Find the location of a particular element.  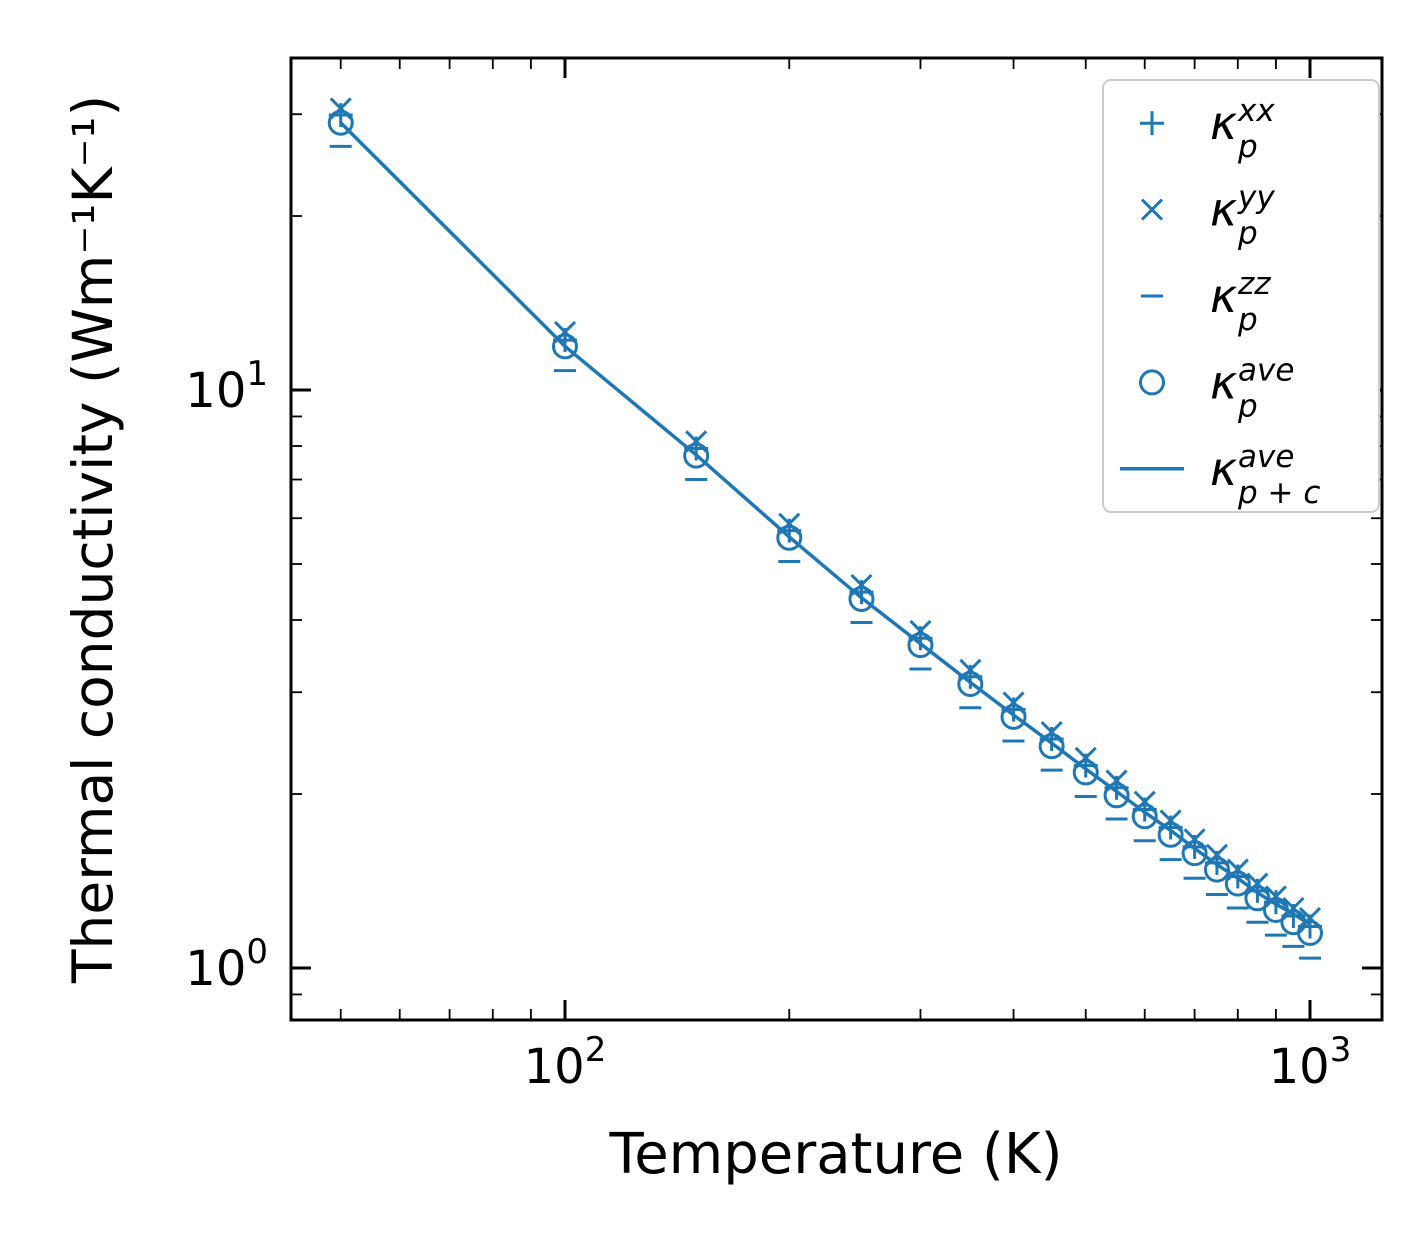

legend-entry-kappa_p_zz: κ zzp is located at coordinates (1206, 302).